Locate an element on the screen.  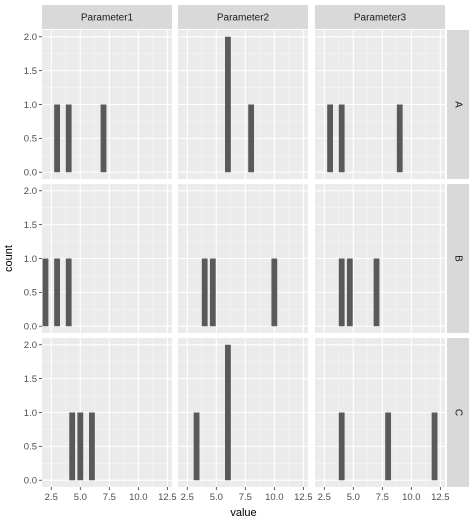
column-strip-label: Parameter1 is located at coordinates (107, 18).